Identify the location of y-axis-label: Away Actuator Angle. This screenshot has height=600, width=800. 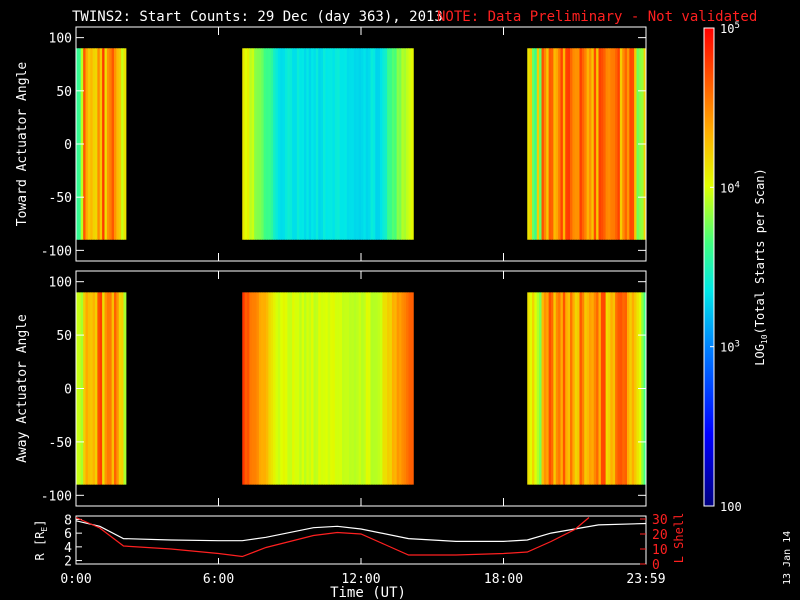
(22, 388).